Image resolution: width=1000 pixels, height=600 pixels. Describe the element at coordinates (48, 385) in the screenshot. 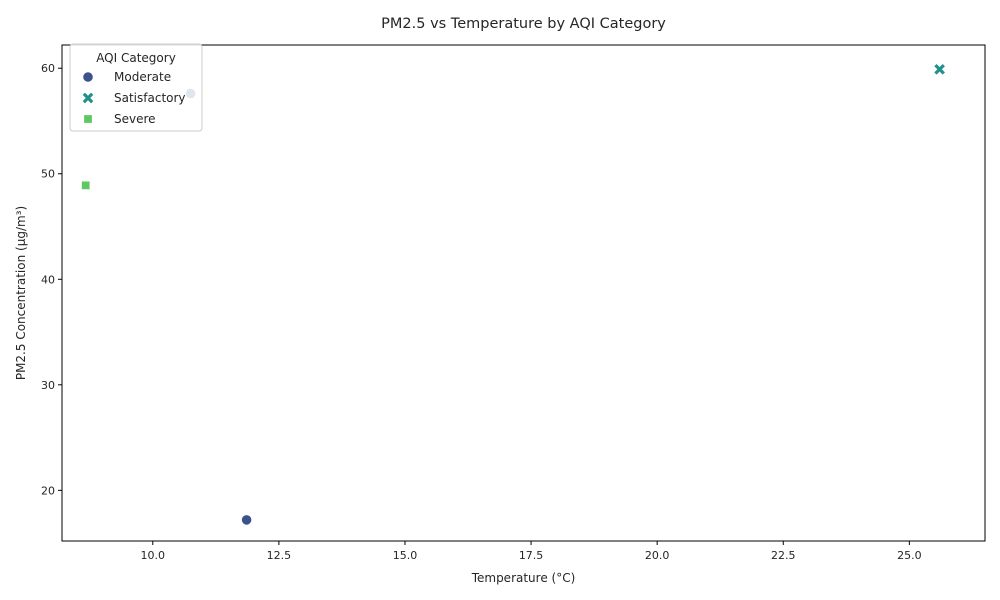

I see `y-tick-label: 30` at that location.